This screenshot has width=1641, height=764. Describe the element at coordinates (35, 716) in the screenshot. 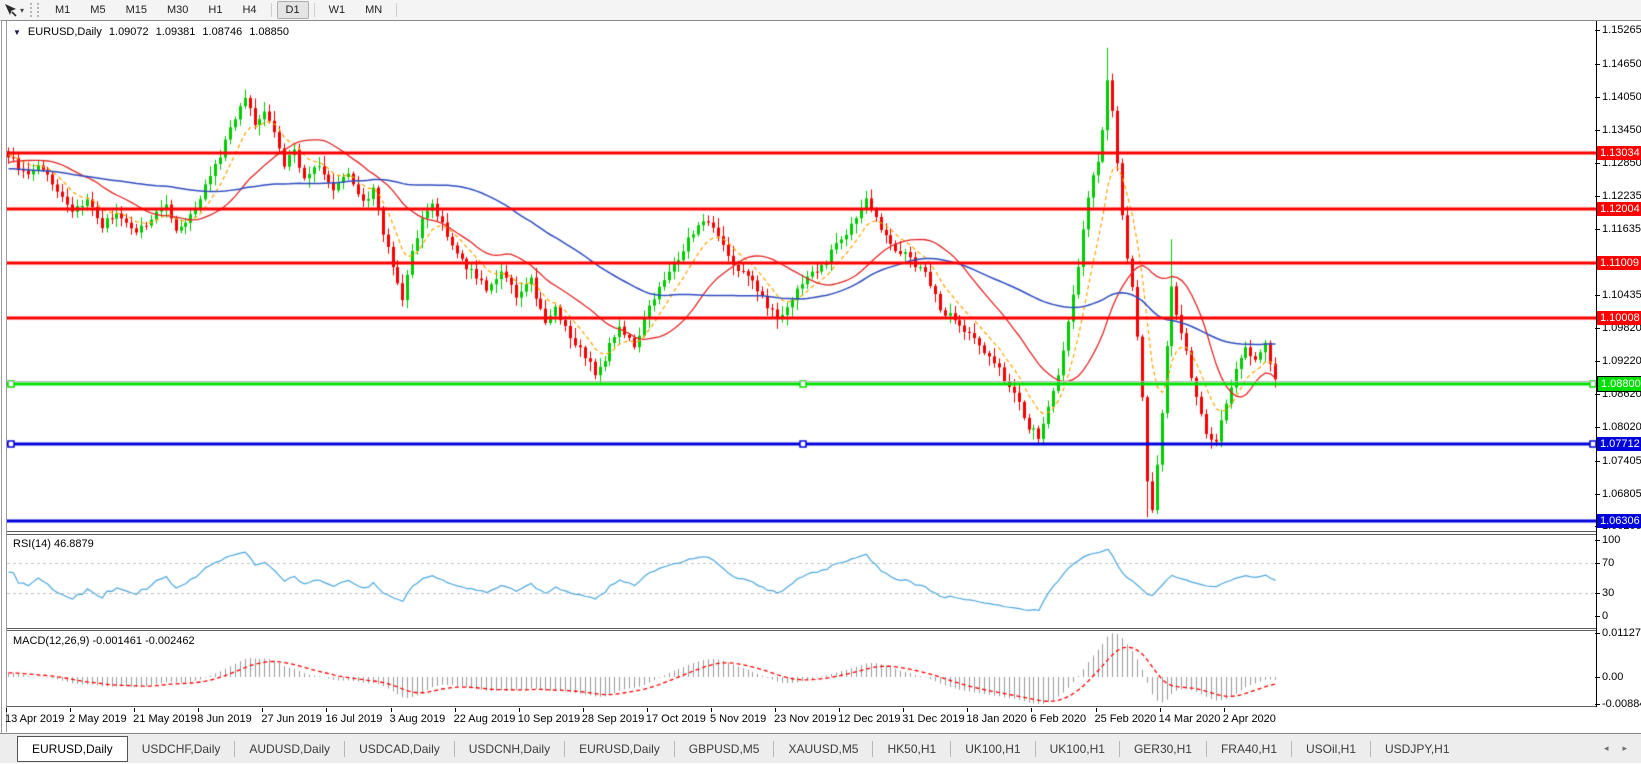

I see `x-axis-date: 13 Apr 2019` at that location.